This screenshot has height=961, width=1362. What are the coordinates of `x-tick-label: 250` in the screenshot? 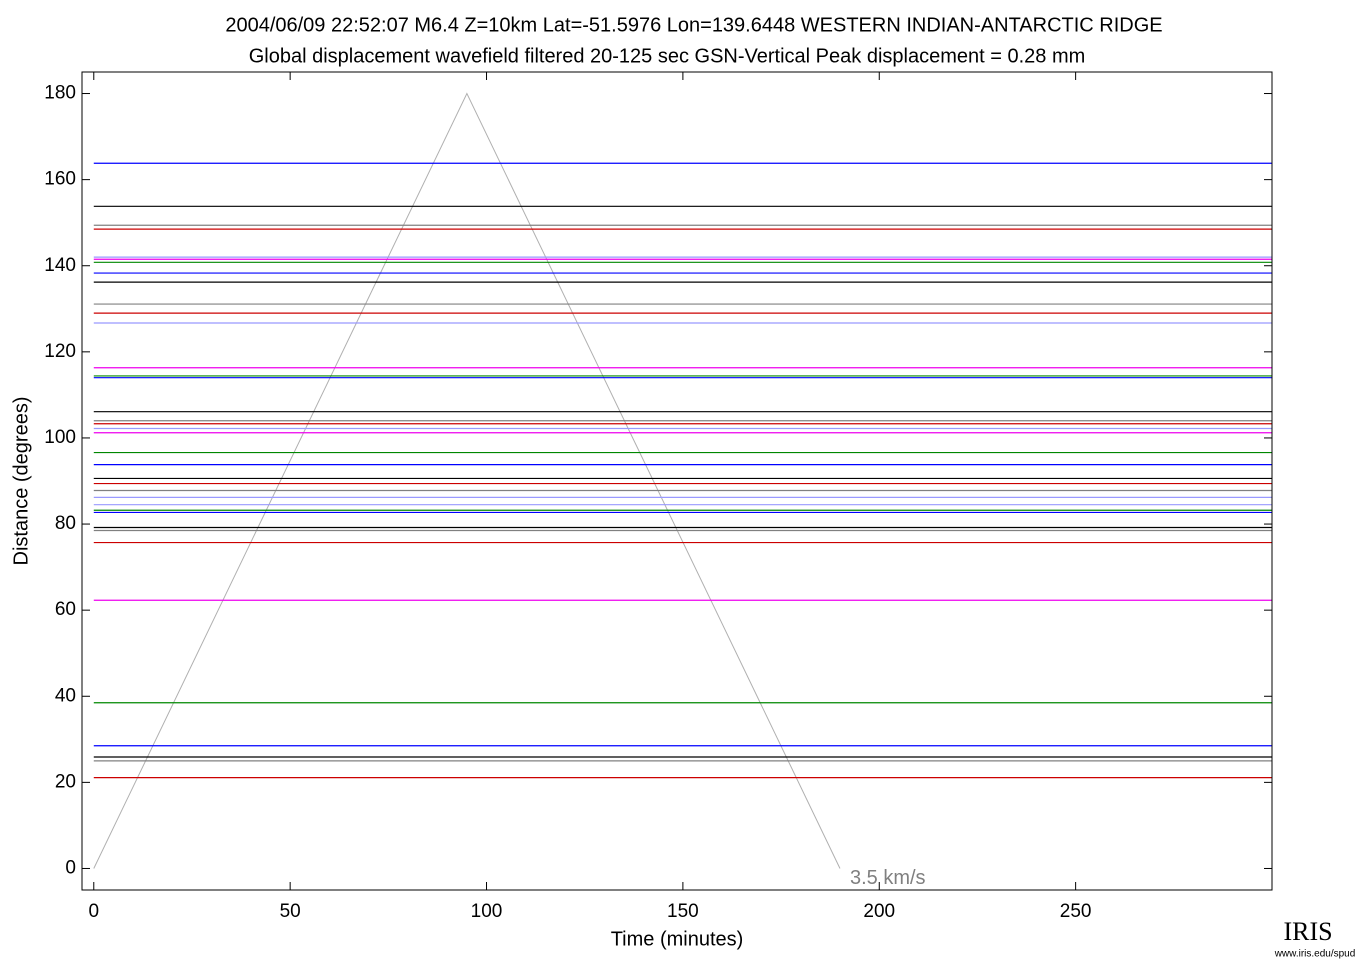 It's located at (1076, 911).